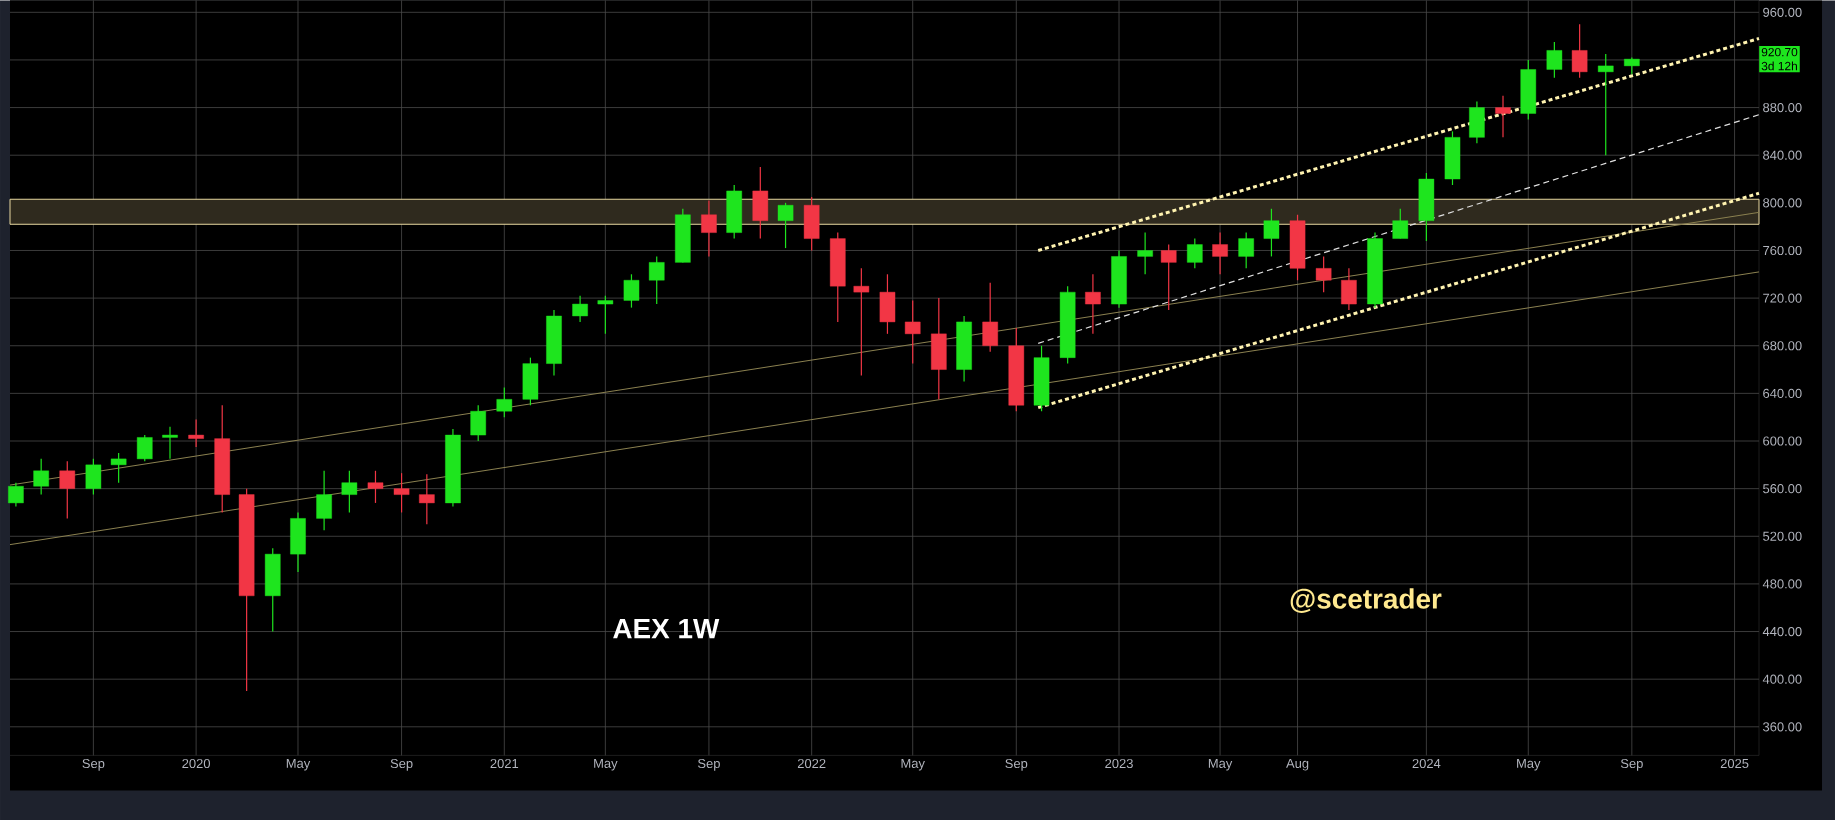  What do you see at coordinates (1782, 203) in the screenshot?
I see `y-tick-label: 800.00` at bounding box center [1782, 203].